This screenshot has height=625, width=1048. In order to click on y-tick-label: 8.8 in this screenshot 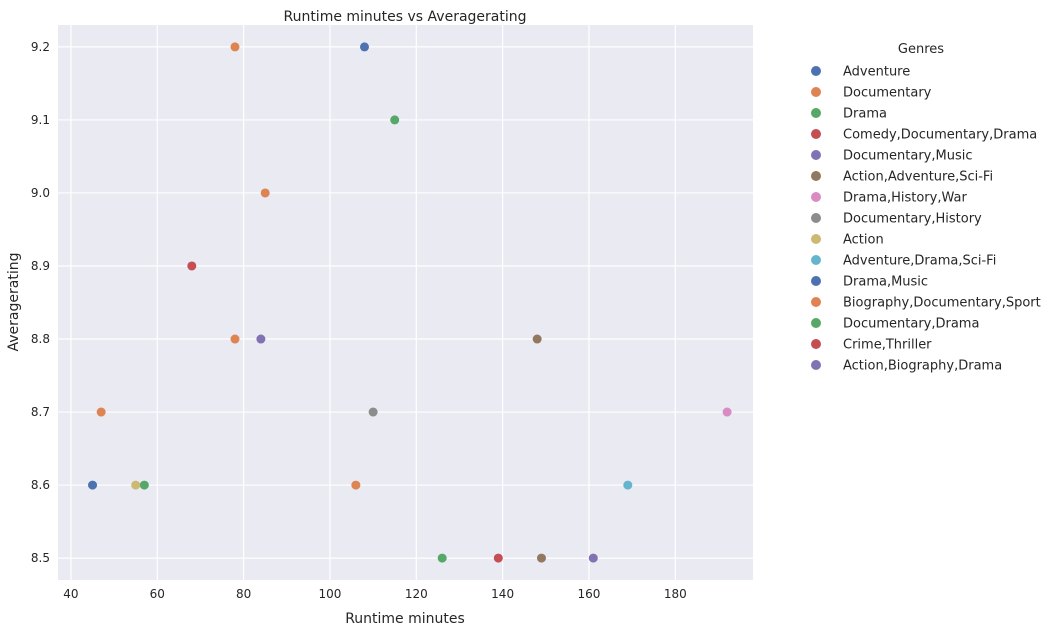, I will do `click(40, 339)`.